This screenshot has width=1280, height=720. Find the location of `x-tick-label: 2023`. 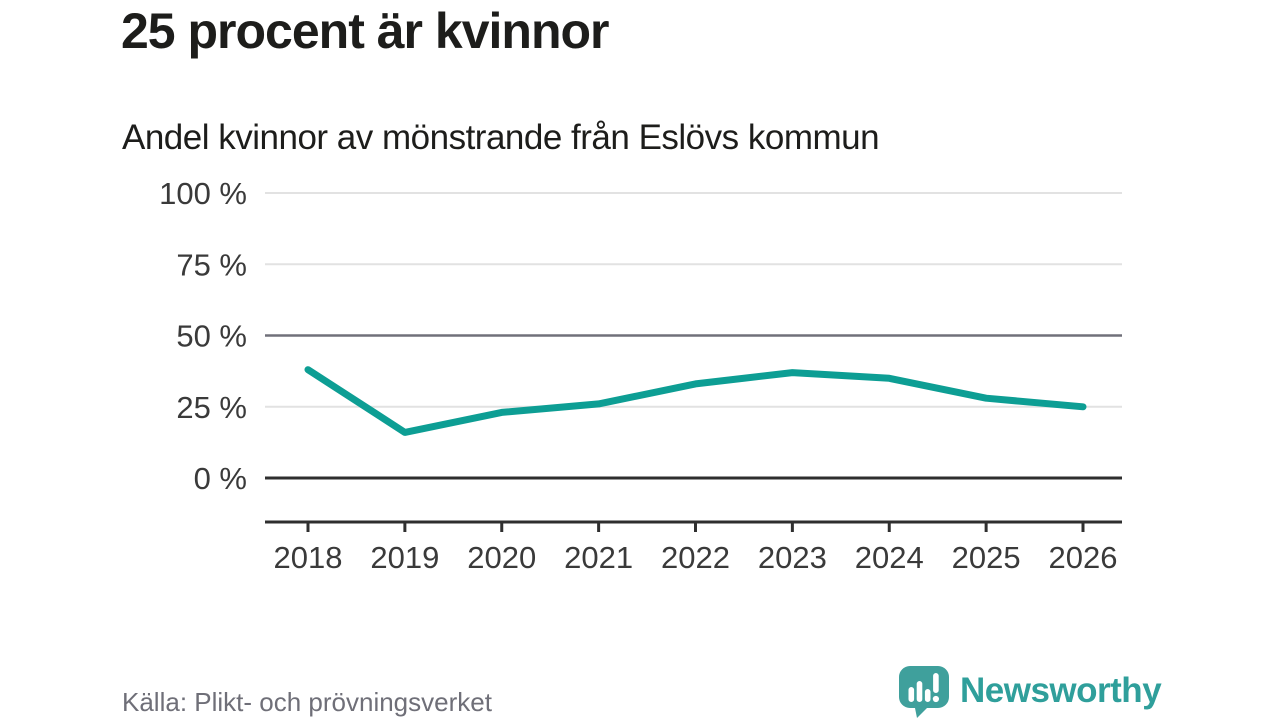

x-tick-label: 2023 is located at coordinates (792, 557).